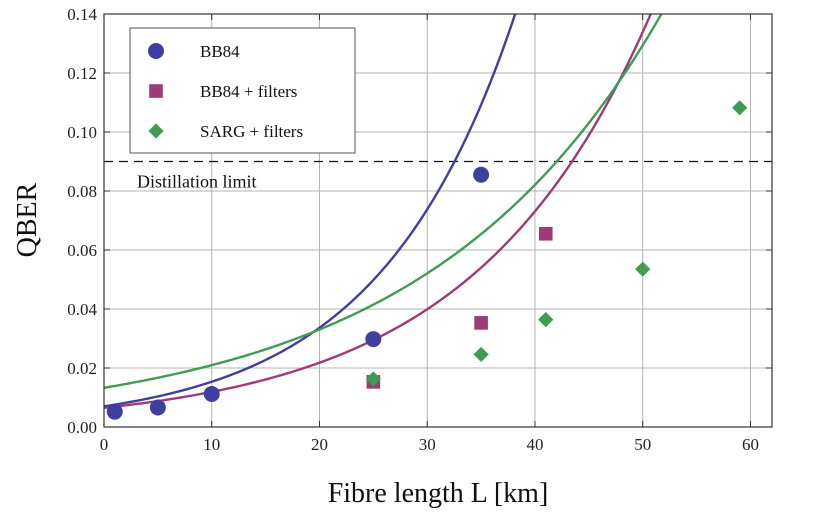  What do you see at coordinates (156, 131) in the screenshot?
I see `legend-marker-sarg-filters` at bounding box center [156, 131].